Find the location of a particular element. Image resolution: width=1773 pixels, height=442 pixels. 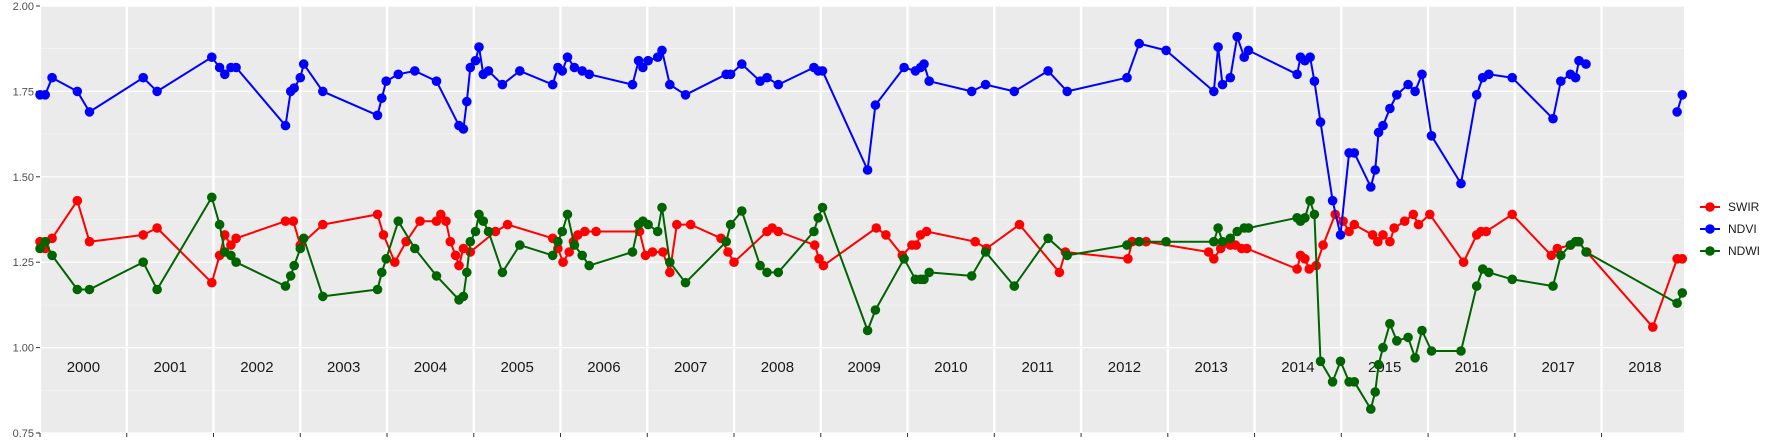

year-label: 2004 is located at coordinates (430, 367).